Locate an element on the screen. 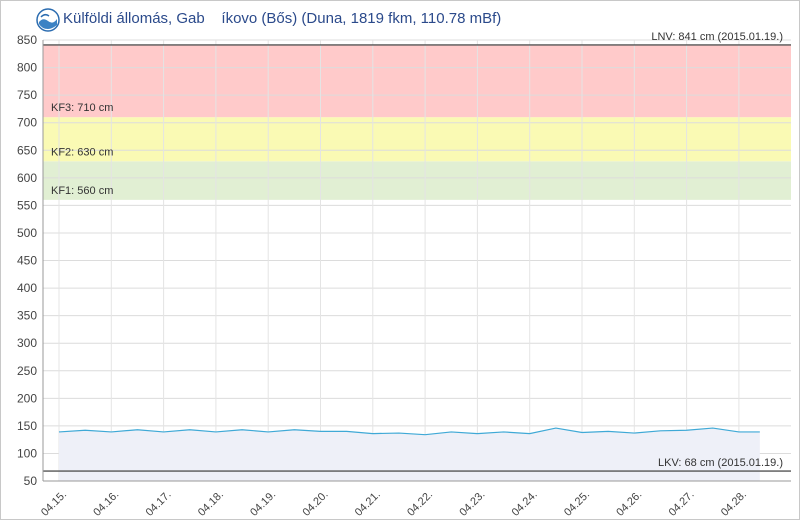 This screenshot has height=520, width=800. reference-label-lnv: LNV: 841 cm (2015.01.19.) is located at coordinates (717, 37).